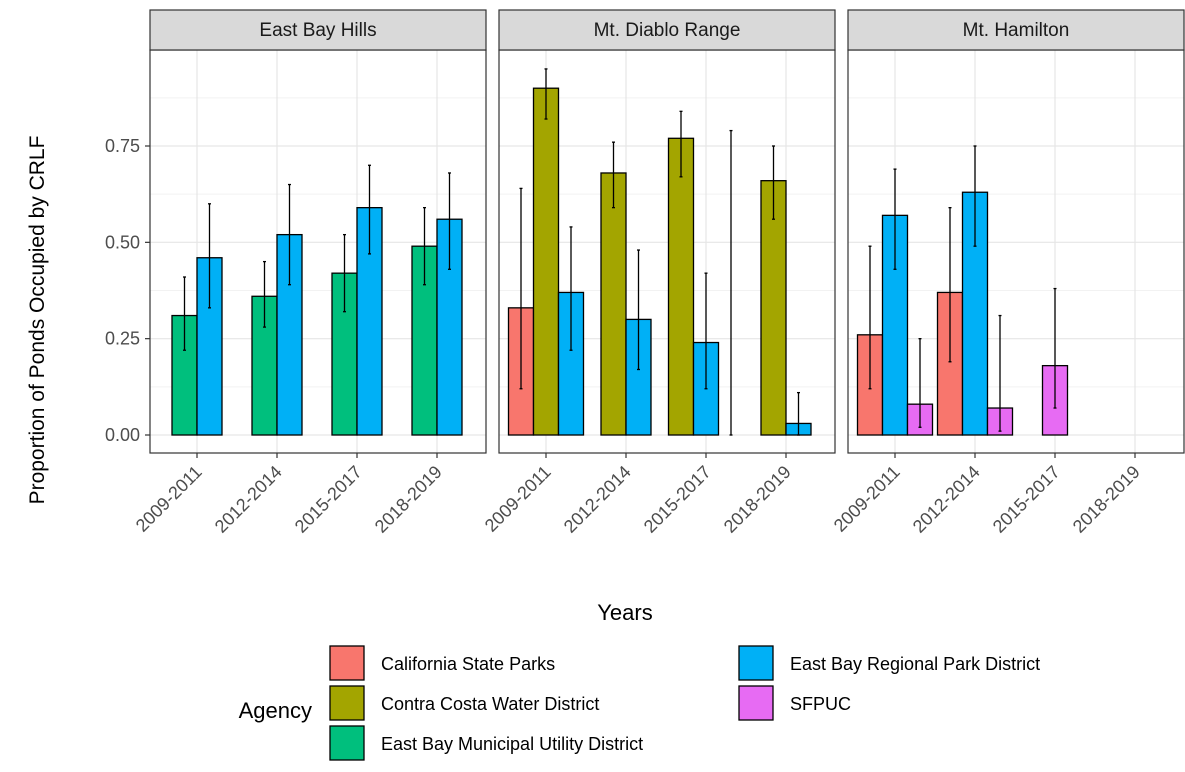 This screenshot has height=772, width=1185. I want to click on legend-label: California State Parks, so click(468, 664).